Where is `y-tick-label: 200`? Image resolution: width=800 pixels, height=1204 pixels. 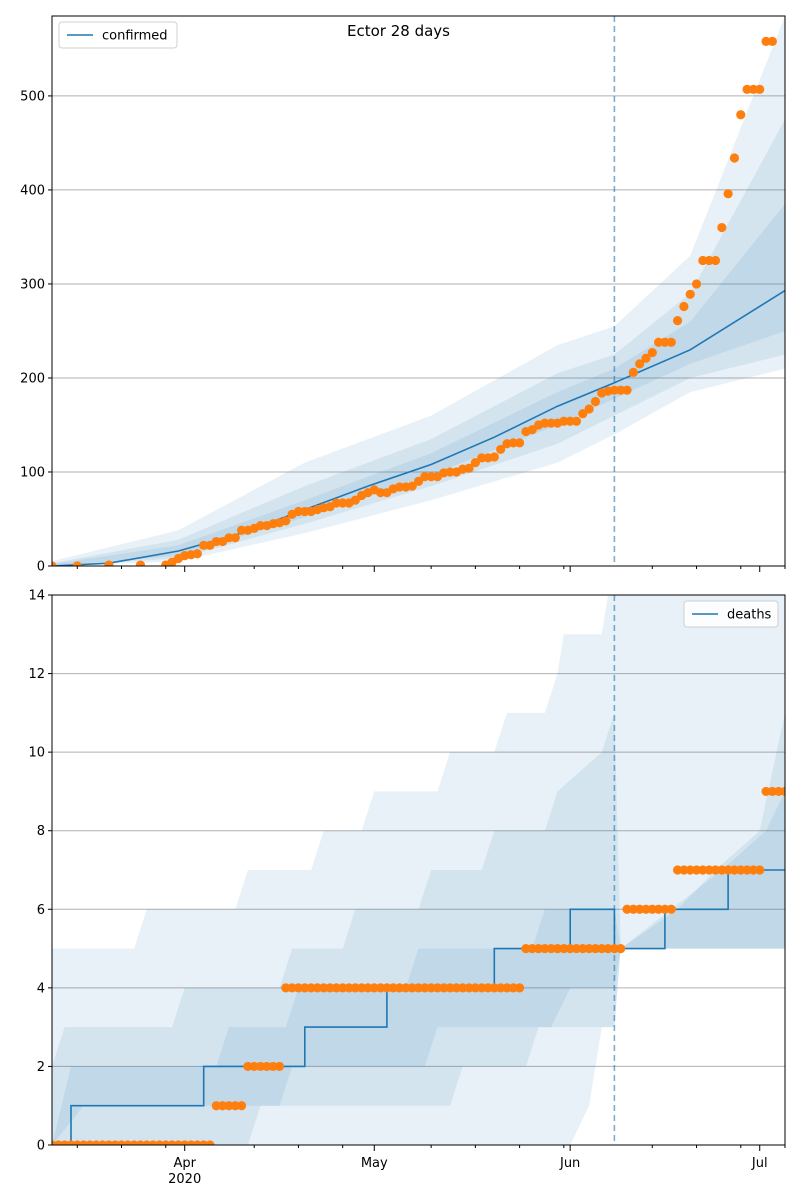
y-tick-label: 200 is located at coordinates (32, 378).